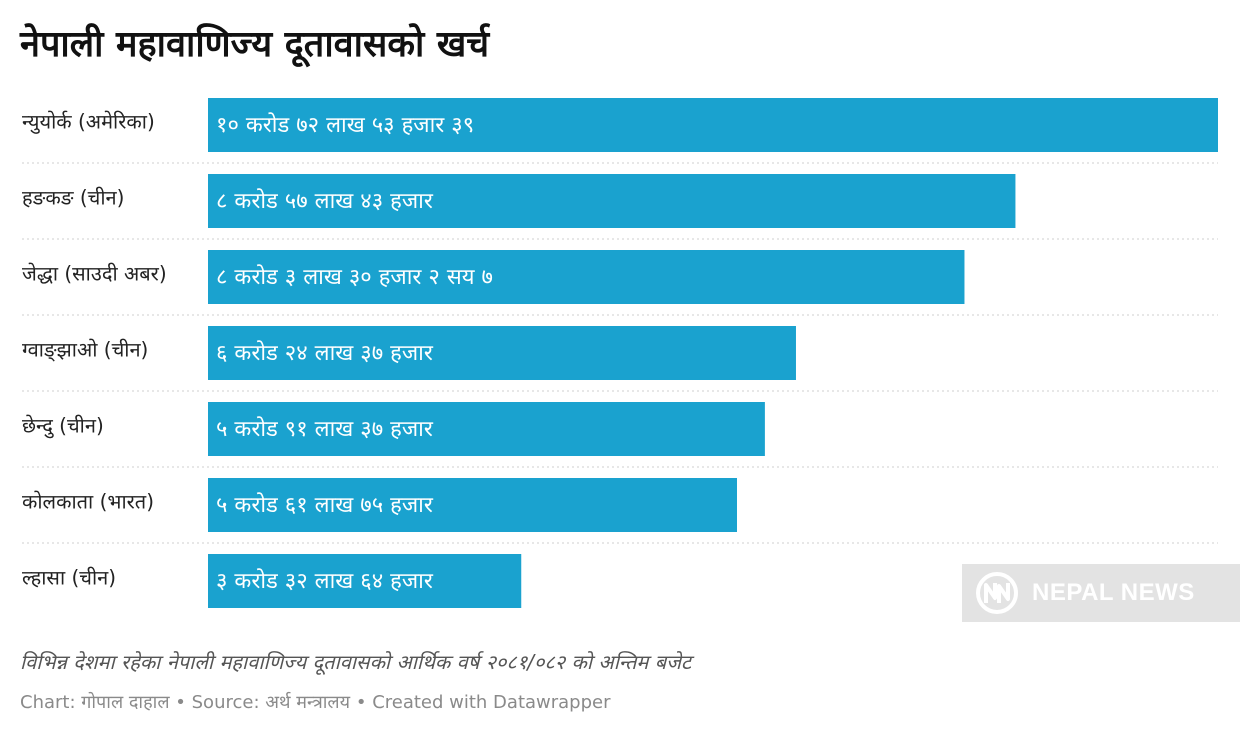  Describe the element at coordinates (125, 702) in the screenshot. I see `chart-author: गोपाल दाहाल` at that location.